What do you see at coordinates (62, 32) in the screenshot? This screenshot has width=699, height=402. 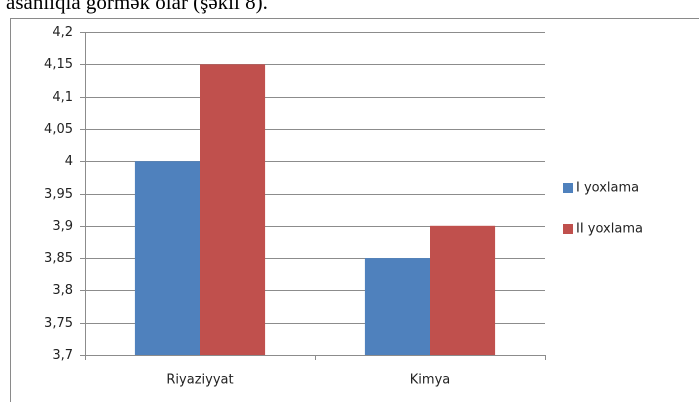 I see `y-tick-label: 4,2` at bounding box center [62, 32].